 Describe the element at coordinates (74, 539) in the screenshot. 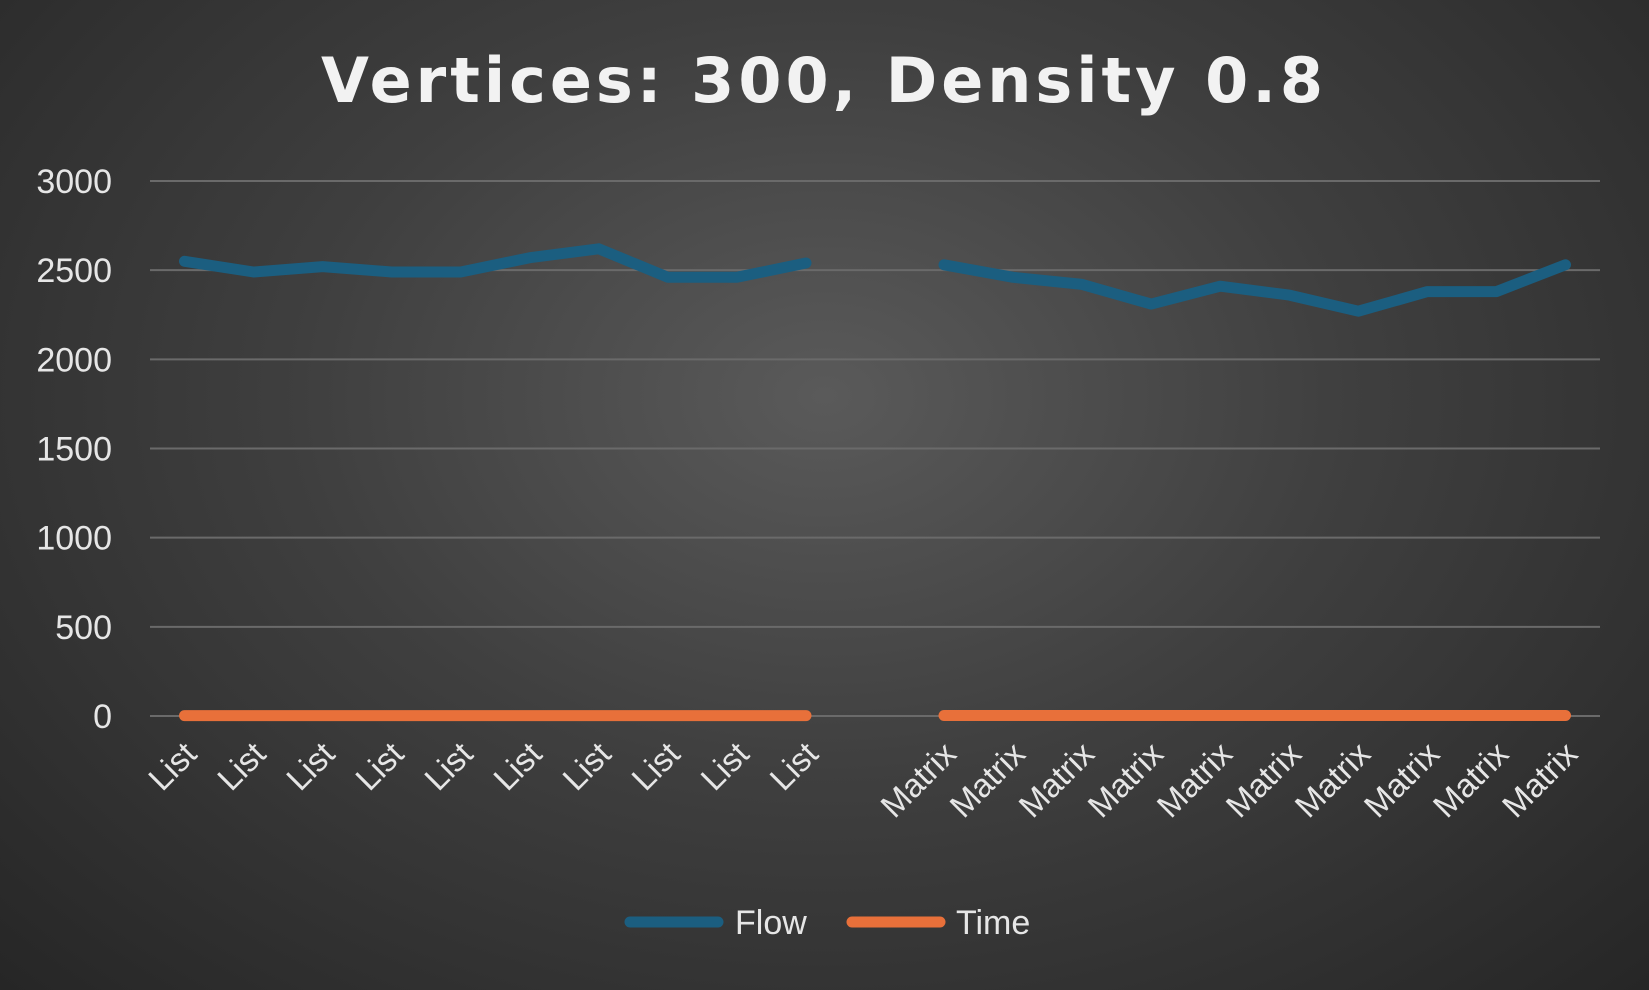

I see `y-tick-label: 1000` at that location.